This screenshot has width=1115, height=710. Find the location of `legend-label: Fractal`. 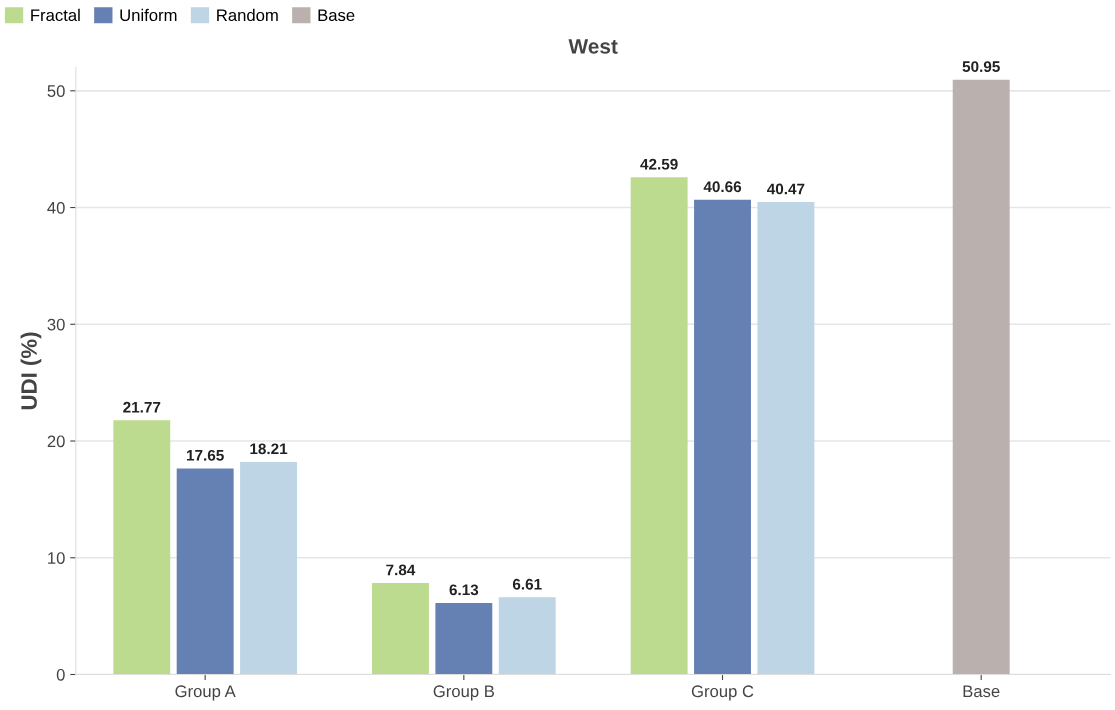

legend-label: Fractal is located at coordinates (55, 15).